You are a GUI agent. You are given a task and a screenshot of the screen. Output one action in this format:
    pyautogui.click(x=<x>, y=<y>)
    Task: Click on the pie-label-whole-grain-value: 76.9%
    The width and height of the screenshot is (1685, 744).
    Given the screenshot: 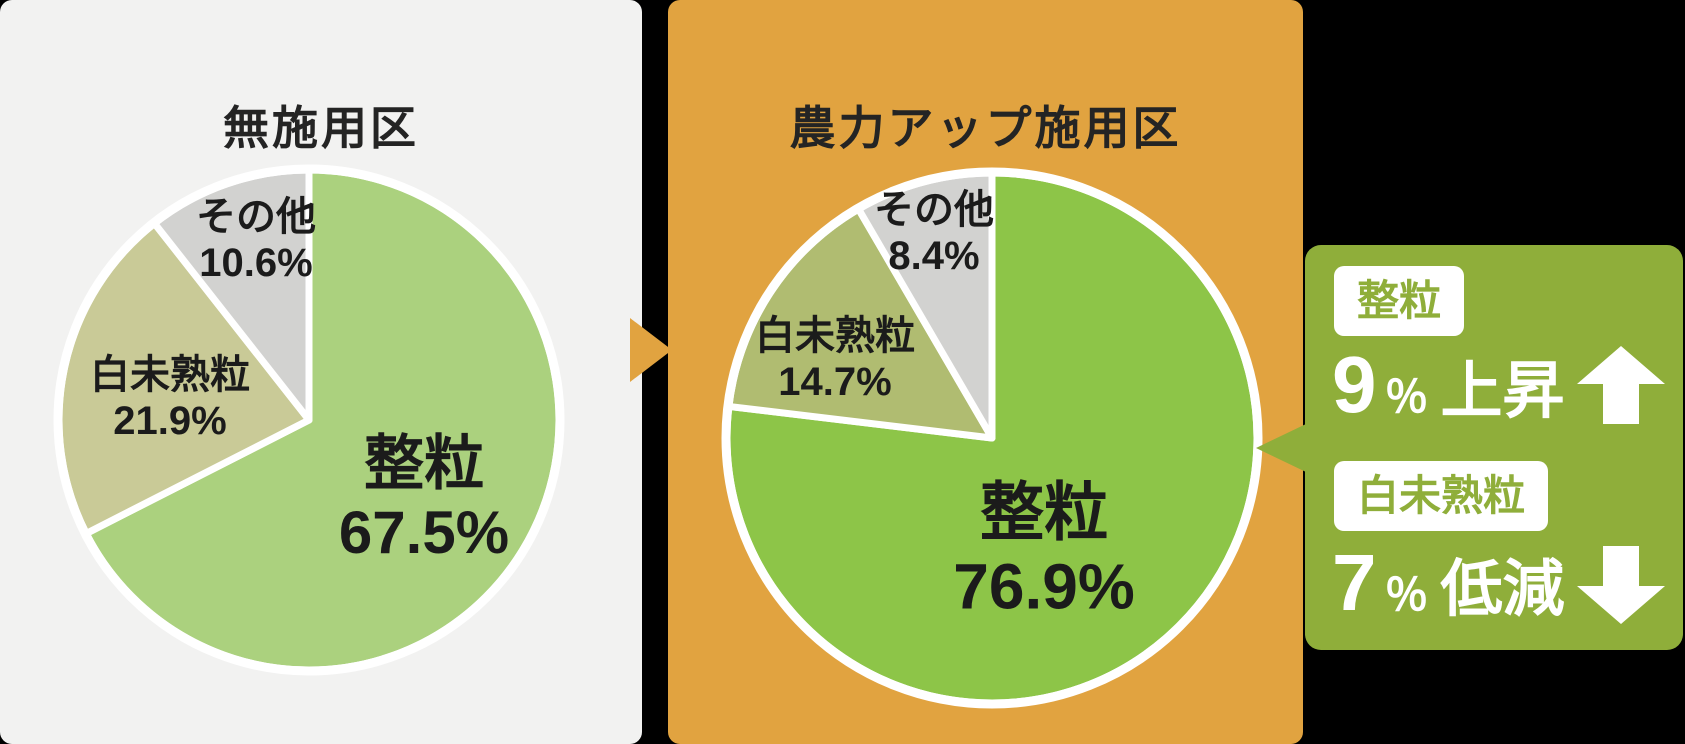 What is the action you would take?
    pyautogui.click(x=1044, y=586)
    